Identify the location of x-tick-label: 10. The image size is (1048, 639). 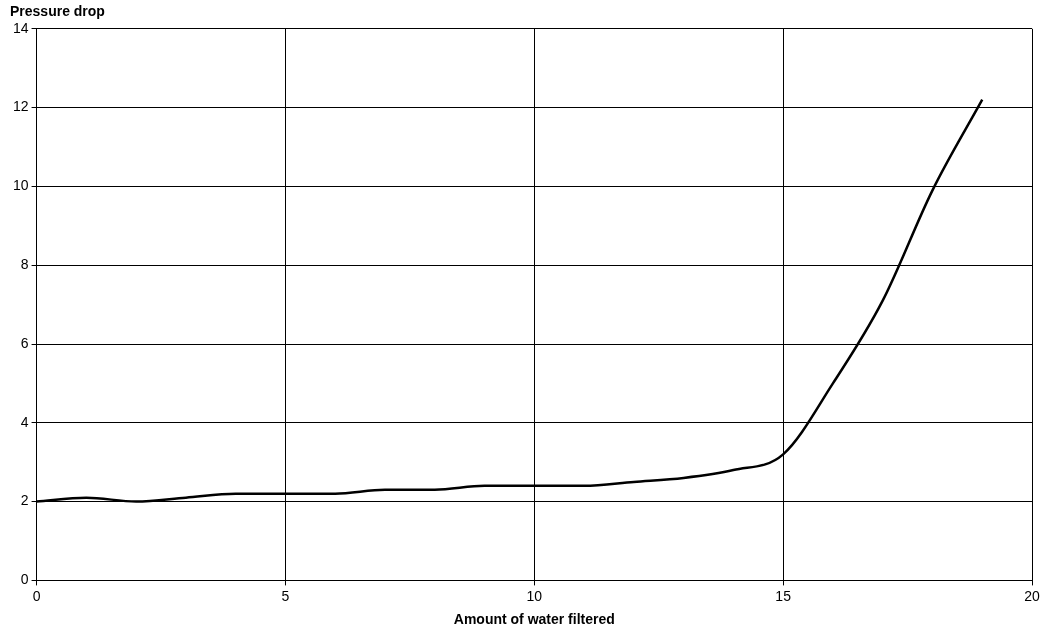
(534, 595).